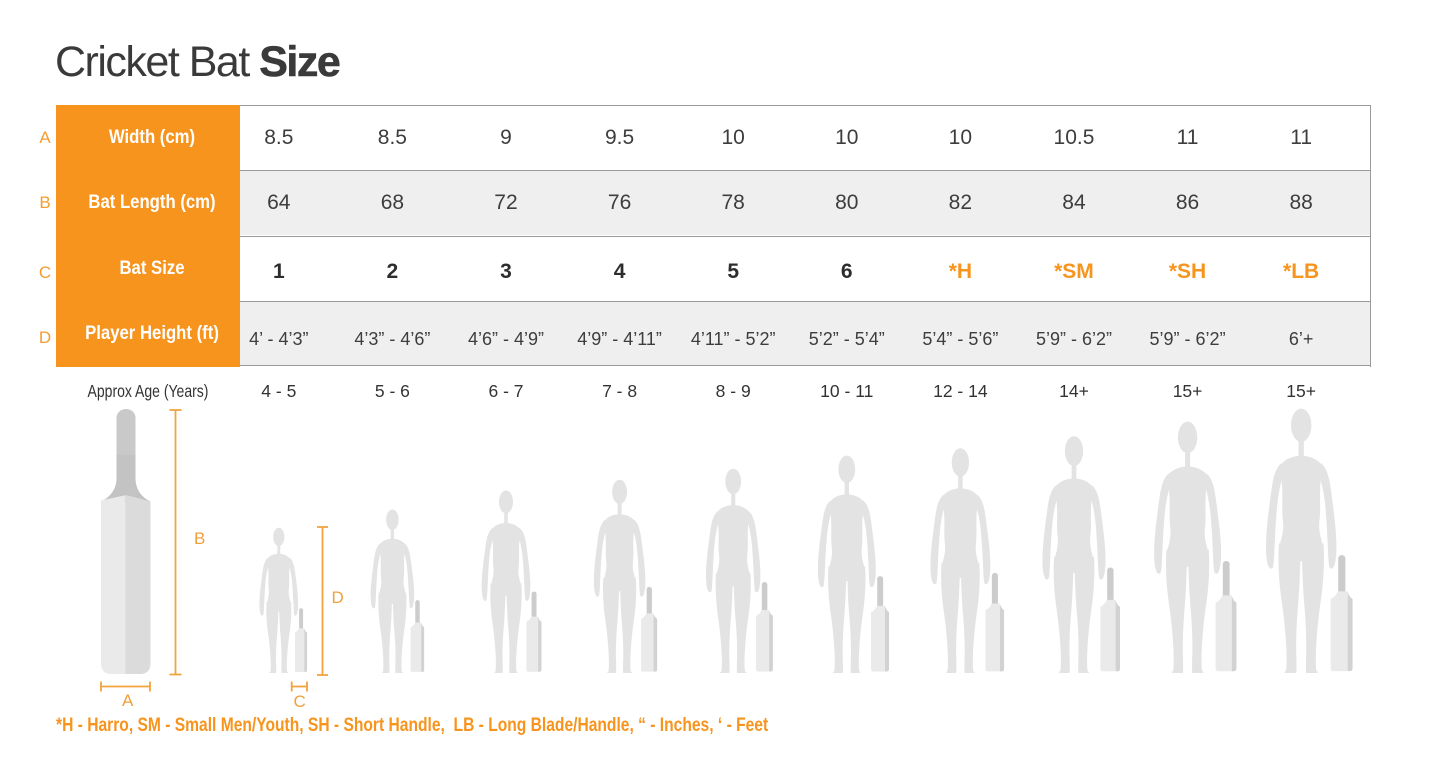 This screenshot has height=782, width=1445. I want to click on svg-text: A, so click(128, 700).